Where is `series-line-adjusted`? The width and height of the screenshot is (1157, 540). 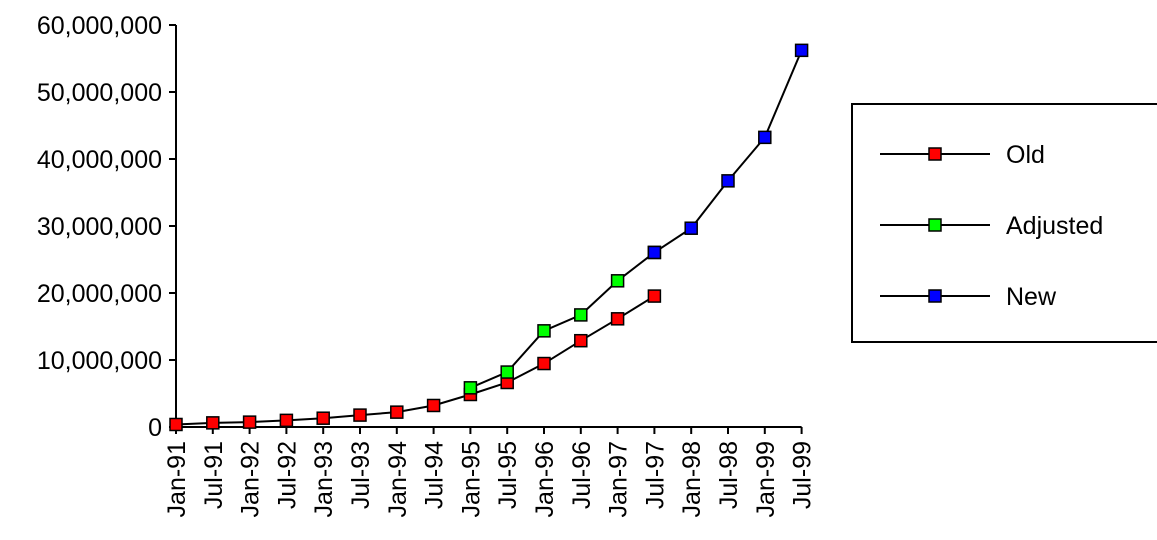
series-line-adjusted is located at coordinates (563, 320).